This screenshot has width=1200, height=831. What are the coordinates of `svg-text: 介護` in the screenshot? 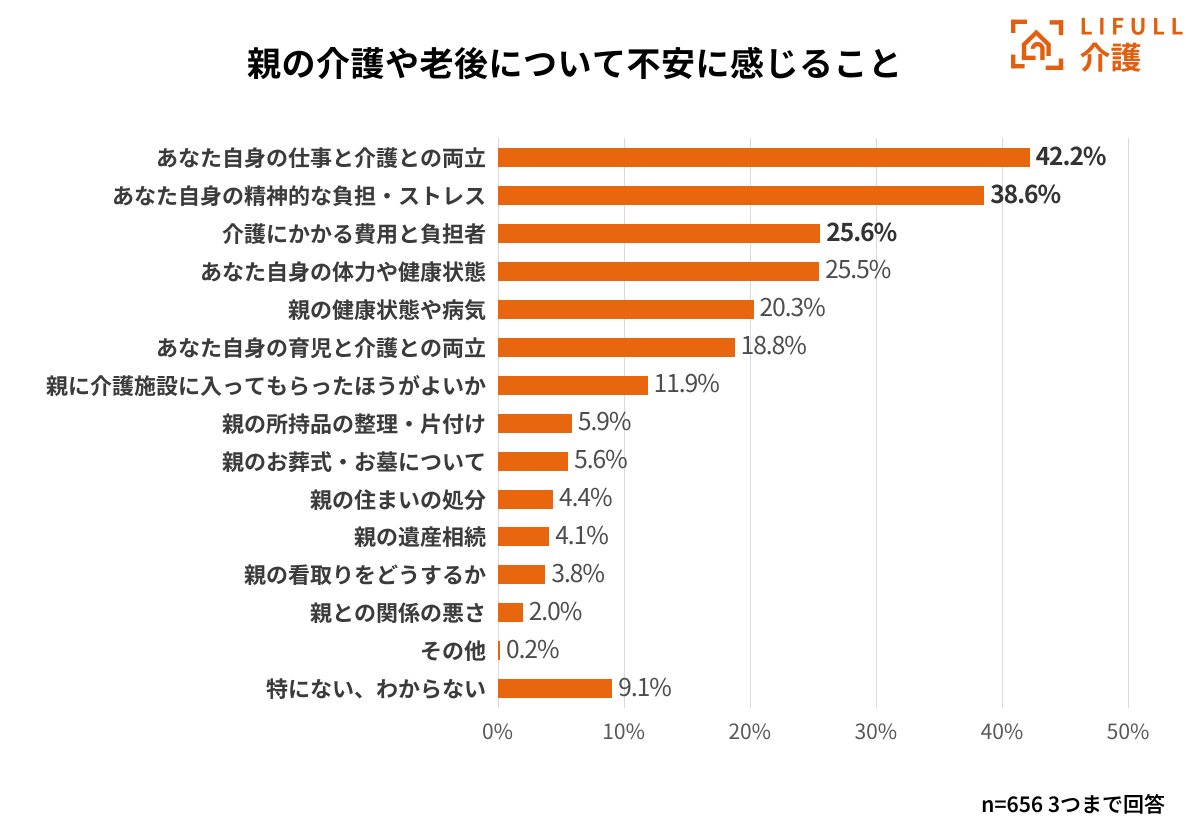 It's located at (1111, 55).